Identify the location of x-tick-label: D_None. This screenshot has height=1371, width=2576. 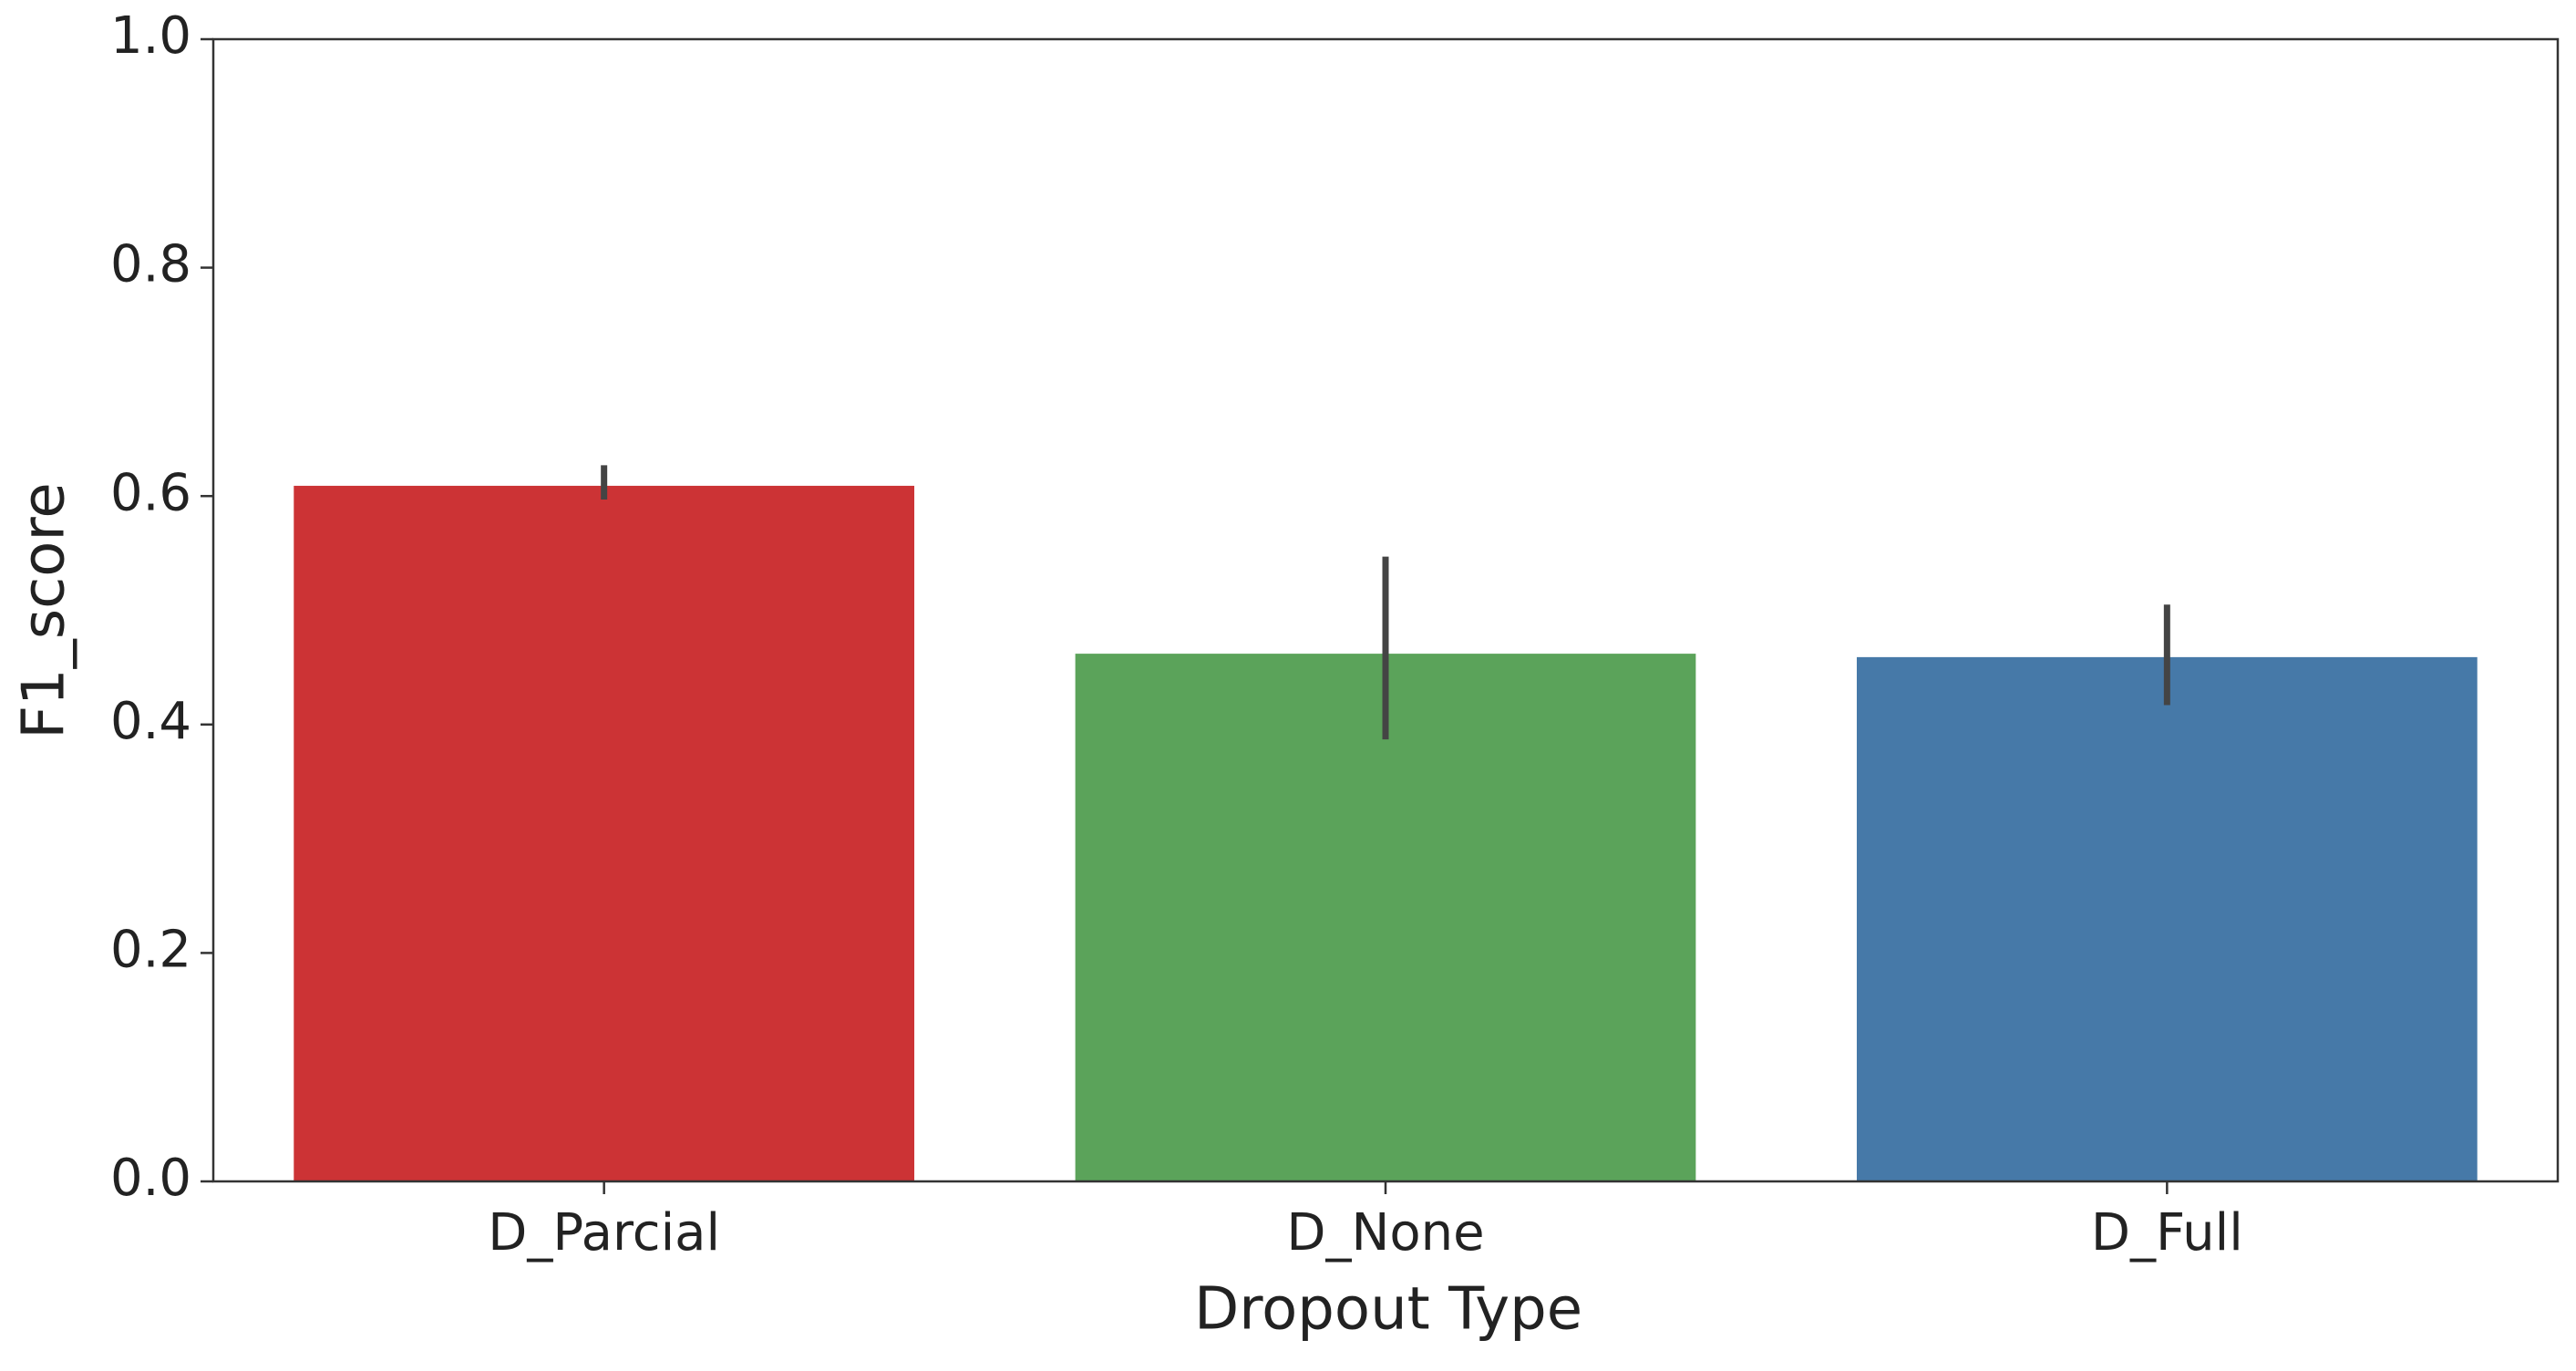
(1385, 1233).